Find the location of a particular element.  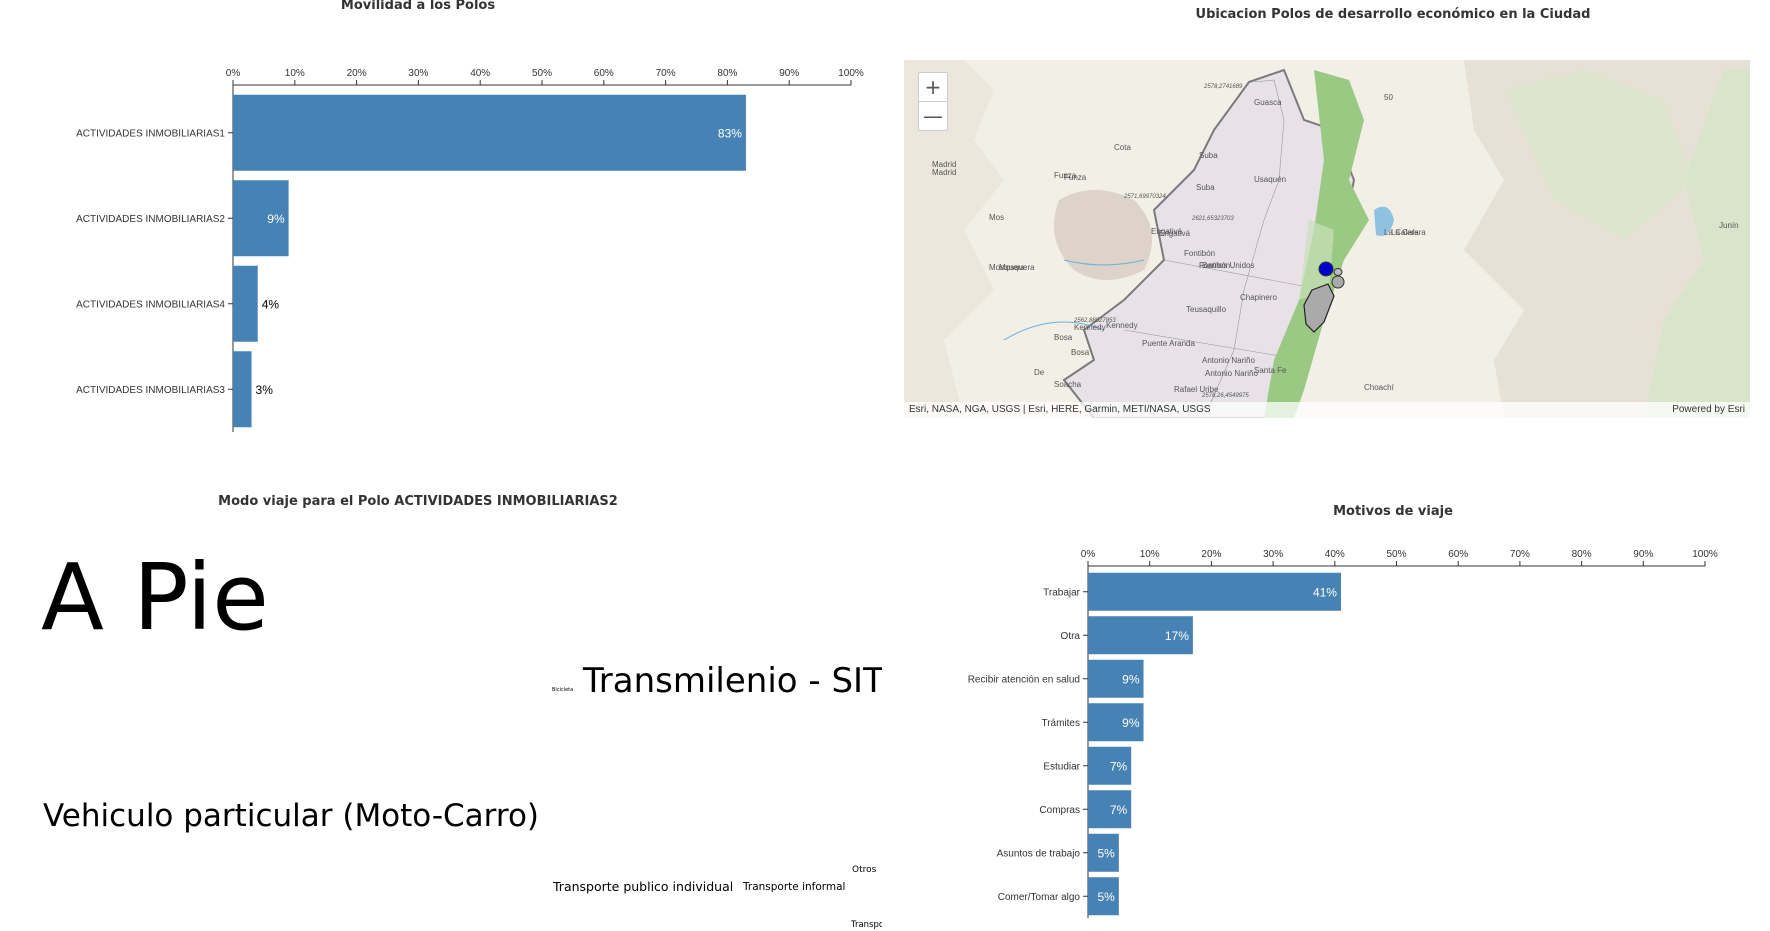

map-place-label: La Calera is located at coordinates (1408, 232).